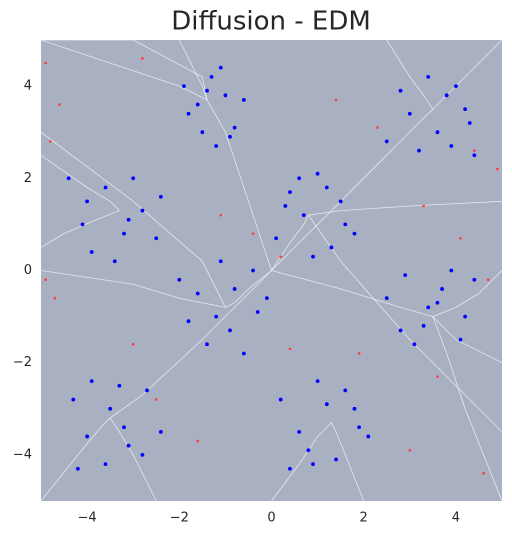  I want to click on x-tick-label: −4, so click(87, 518).